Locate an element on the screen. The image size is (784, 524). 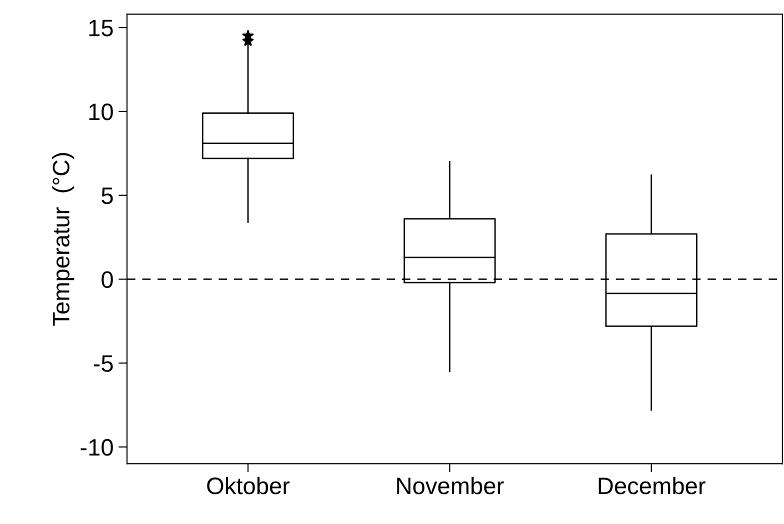
y-tick-label: 0 is located at coordinates (107, 279).